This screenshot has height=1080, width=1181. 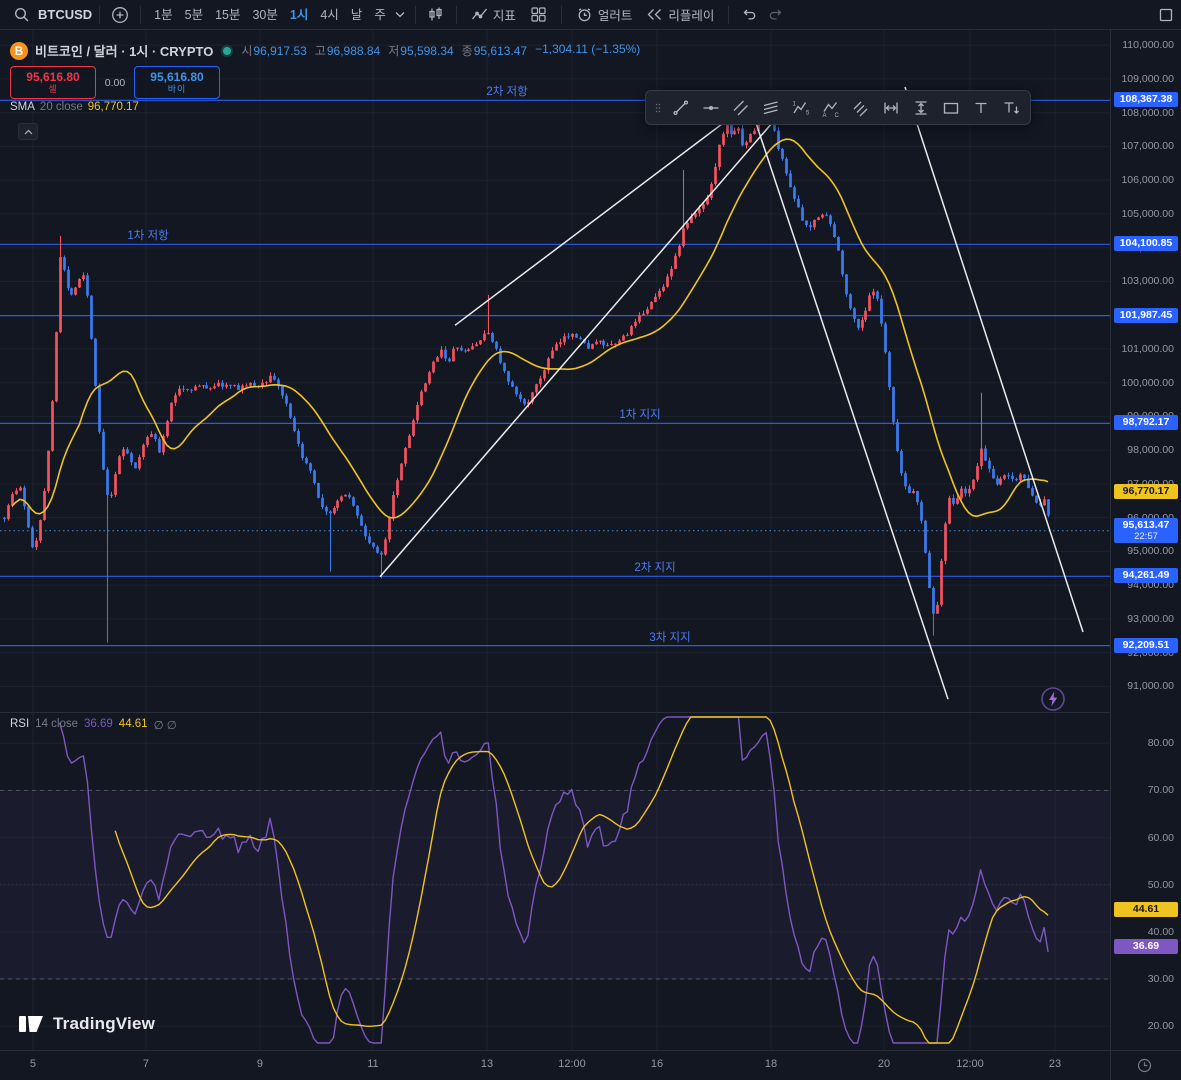 I want to click on lightning-button, so click(x=1053, y=699).